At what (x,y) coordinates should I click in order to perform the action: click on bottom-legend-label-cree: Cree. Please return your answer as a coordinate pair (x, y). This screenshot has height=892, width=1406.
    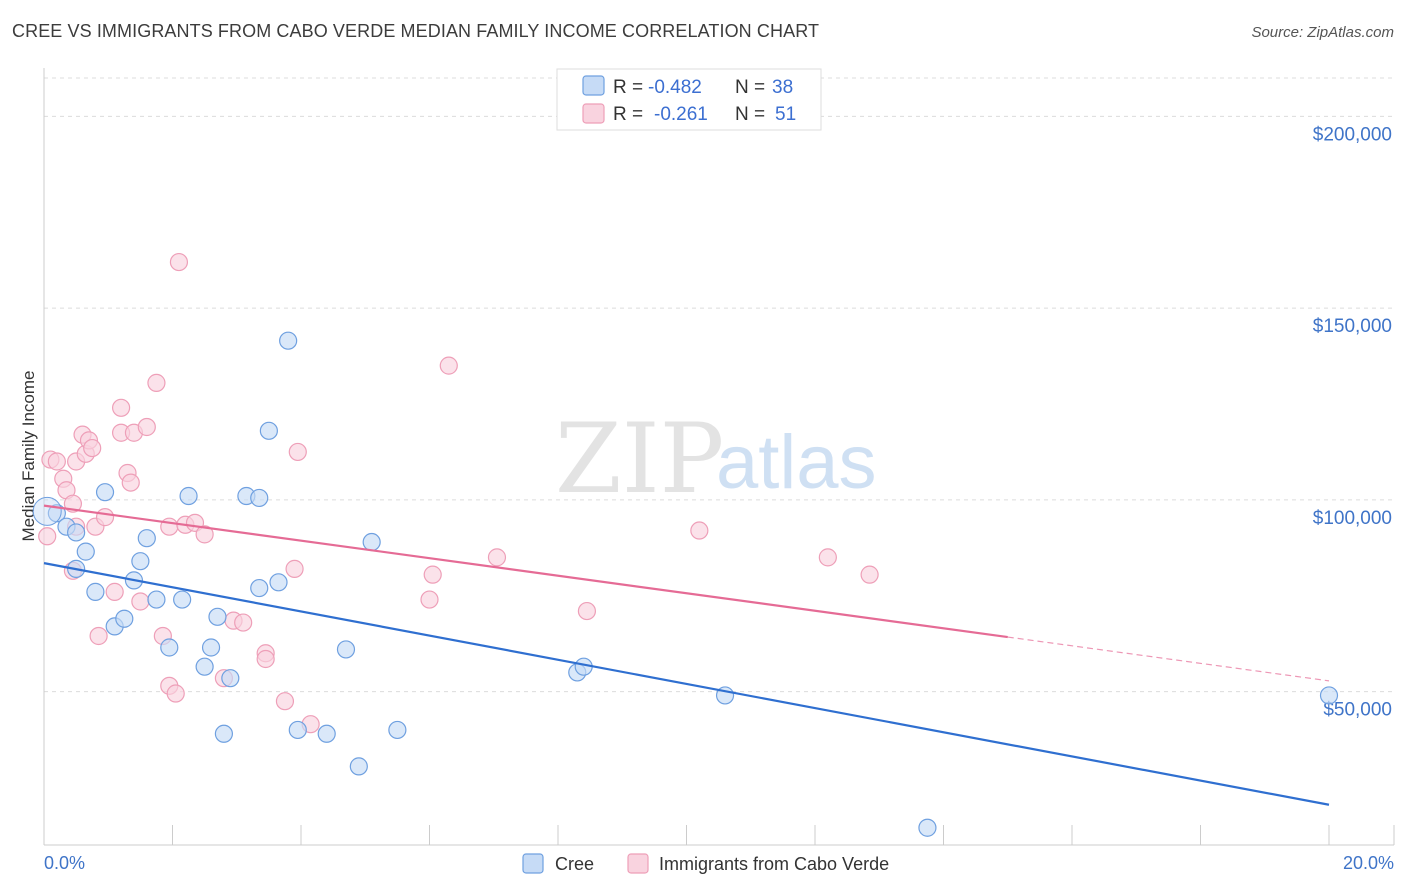
    Looking at the image, I should click on (574, 864).